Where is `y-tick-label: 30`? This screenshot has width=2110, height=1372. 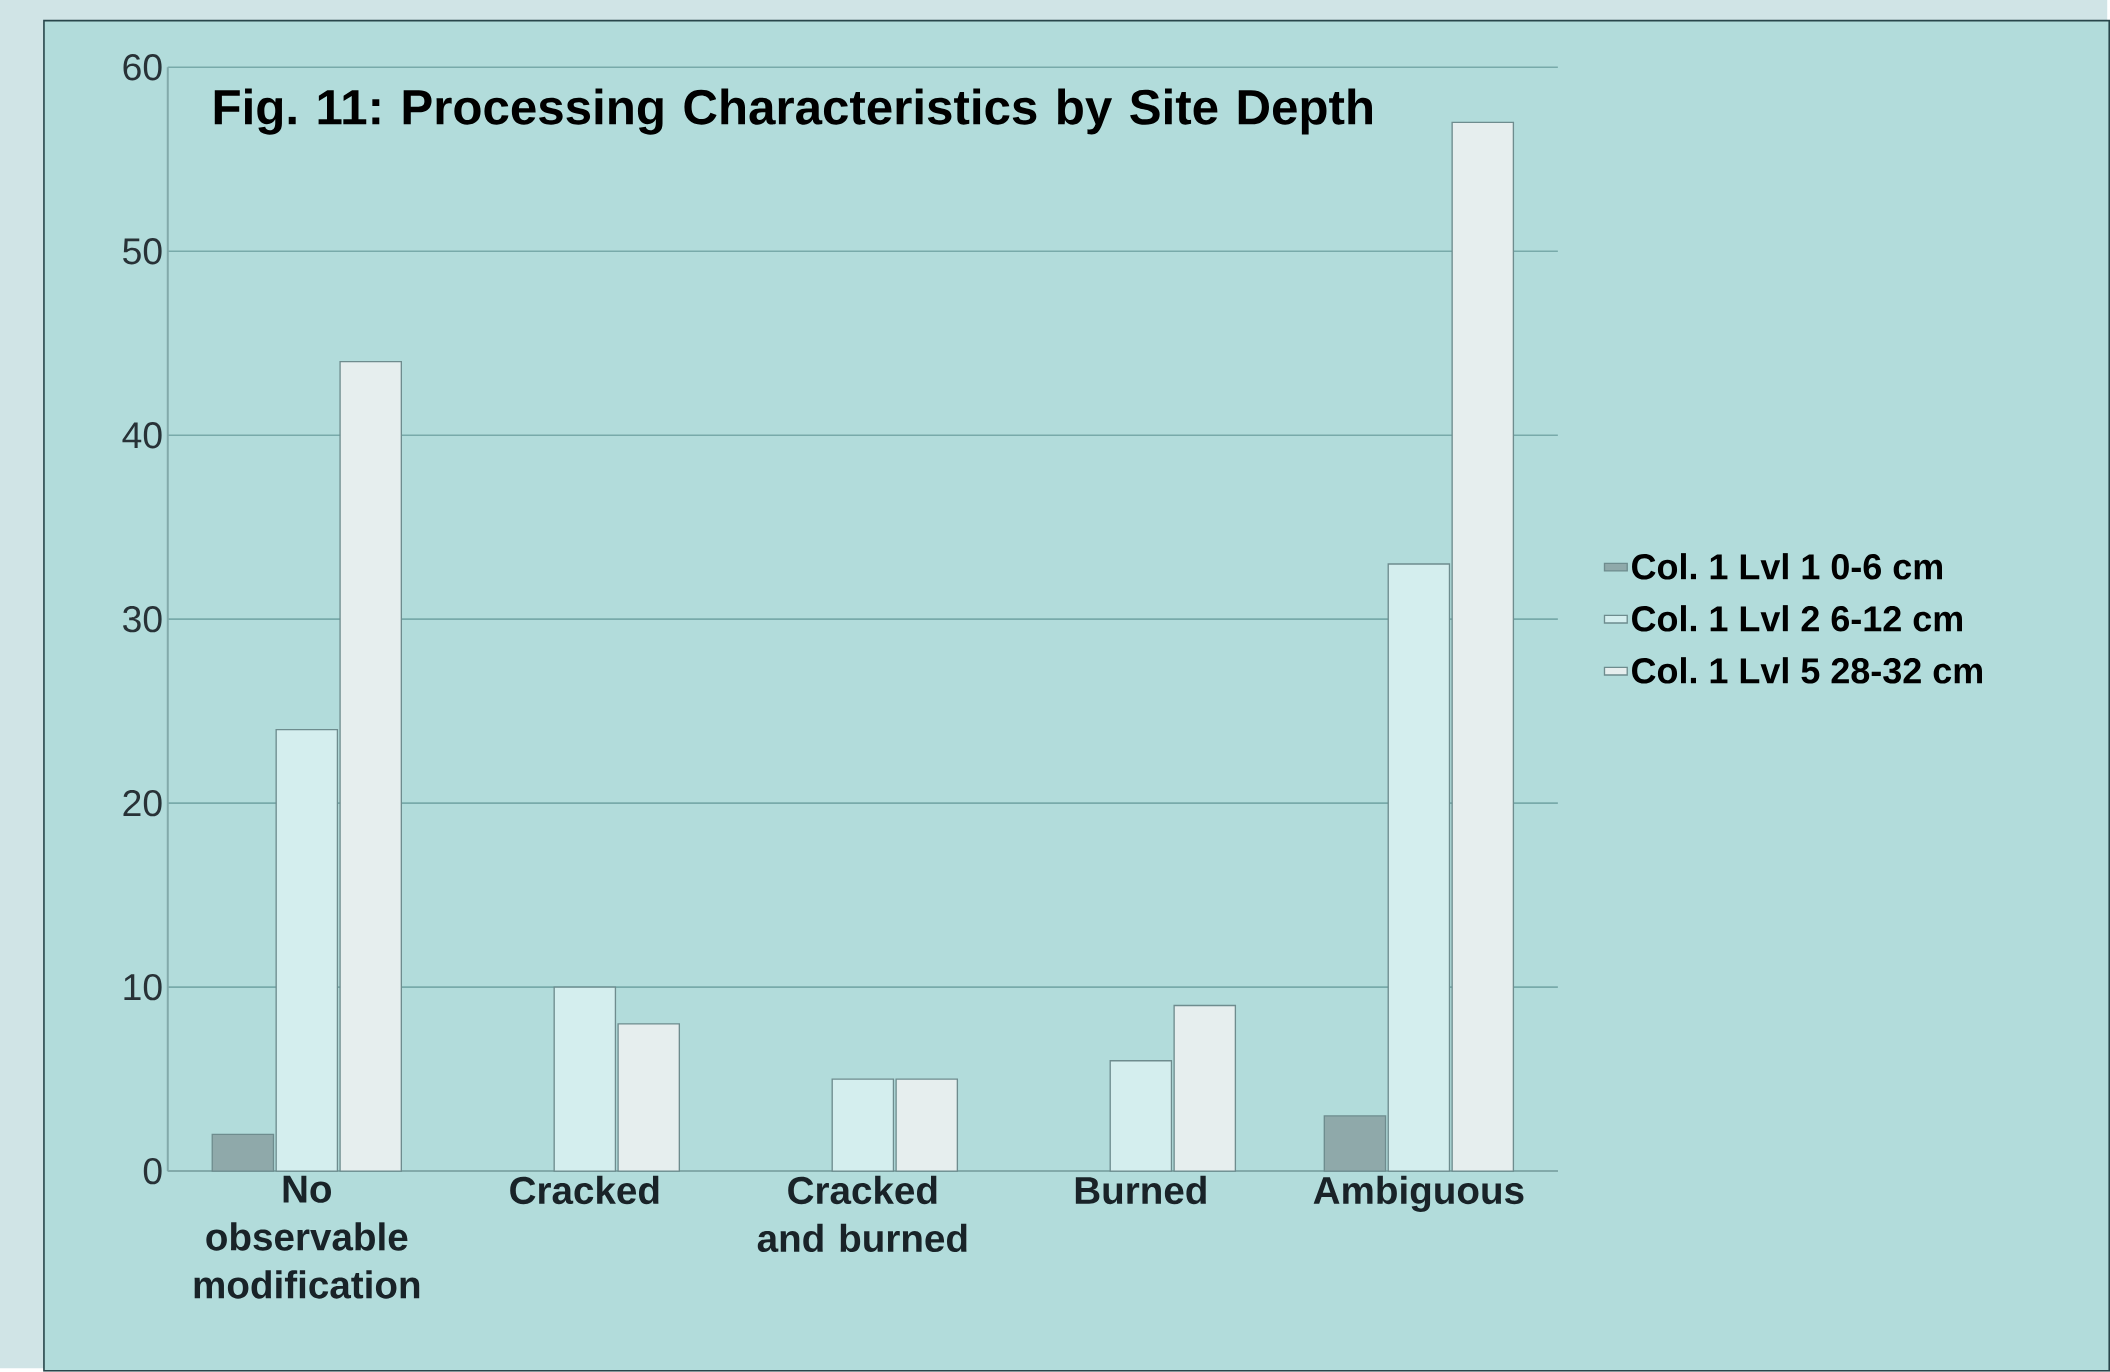
y-tick-label: 30 is located at coordinates (142, 619).